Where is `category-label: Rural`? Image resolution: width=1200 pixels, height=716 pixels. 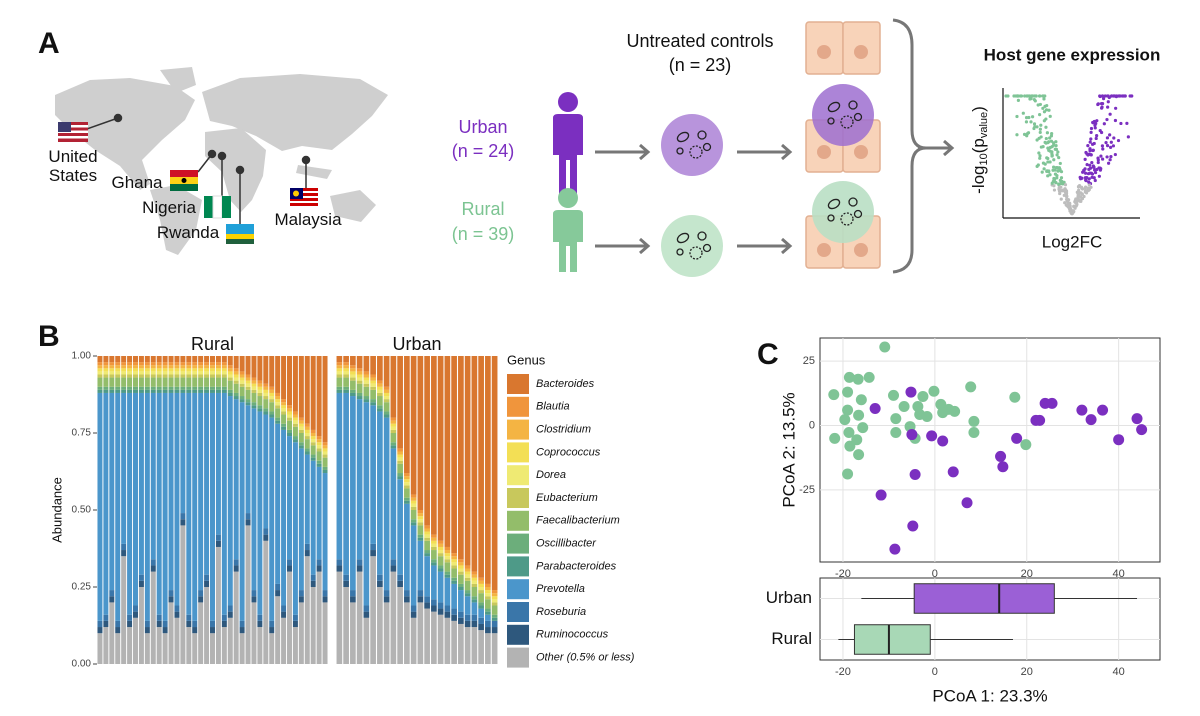 category-label: Rural is located at coordinates (791, 638).